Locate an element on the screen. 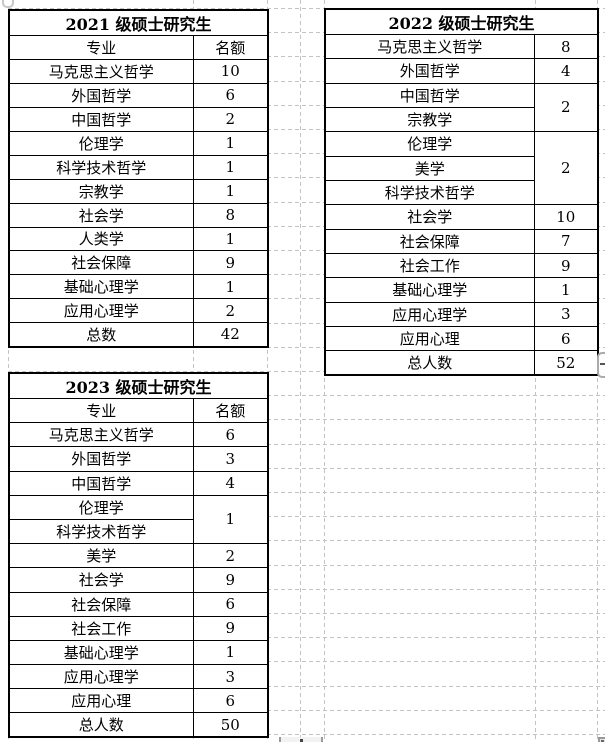 The width and height of the screenshot is (605, 742). floating-control-fragment is located at coordinates (601, 365).